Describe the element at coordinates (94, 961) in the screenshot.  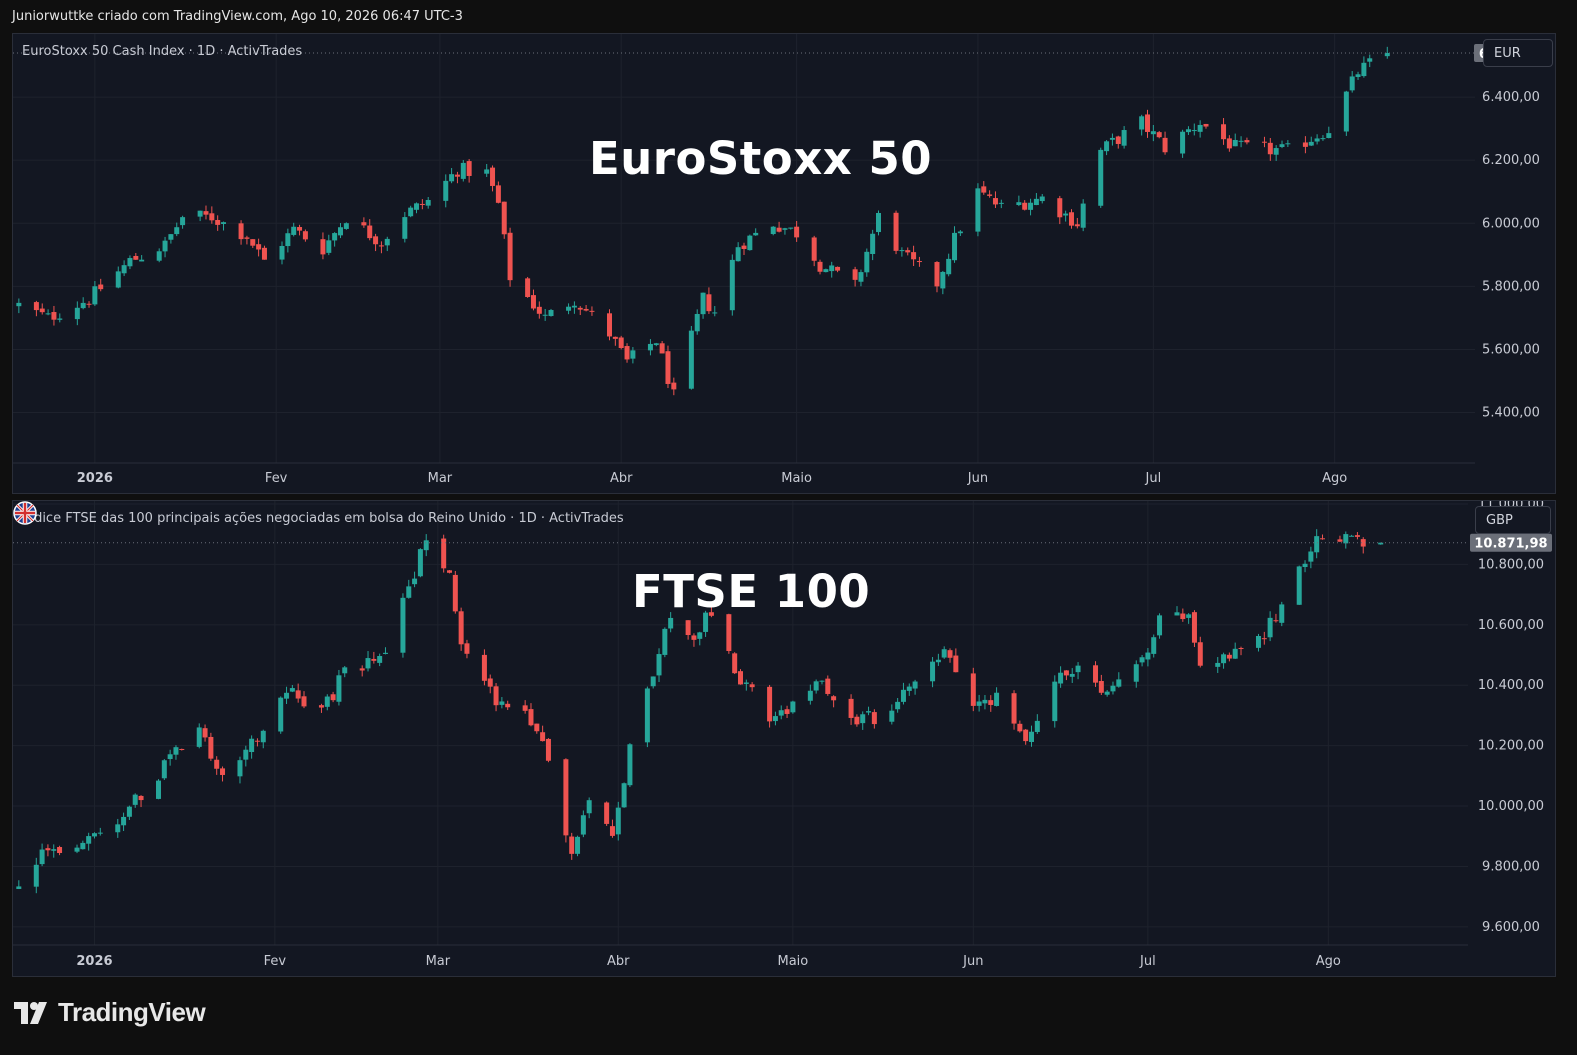
I see `x-tick-label: 2026` at that location.